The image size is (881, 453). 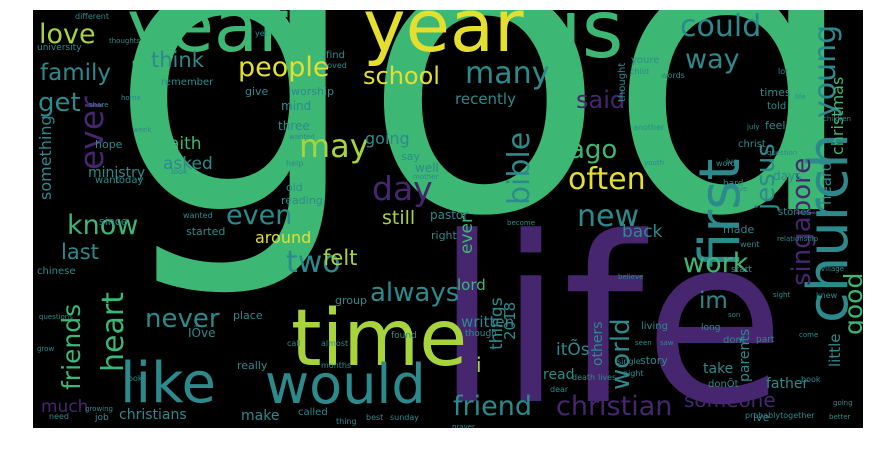 I want to click on word-new: new, so click(x=608, y=216).